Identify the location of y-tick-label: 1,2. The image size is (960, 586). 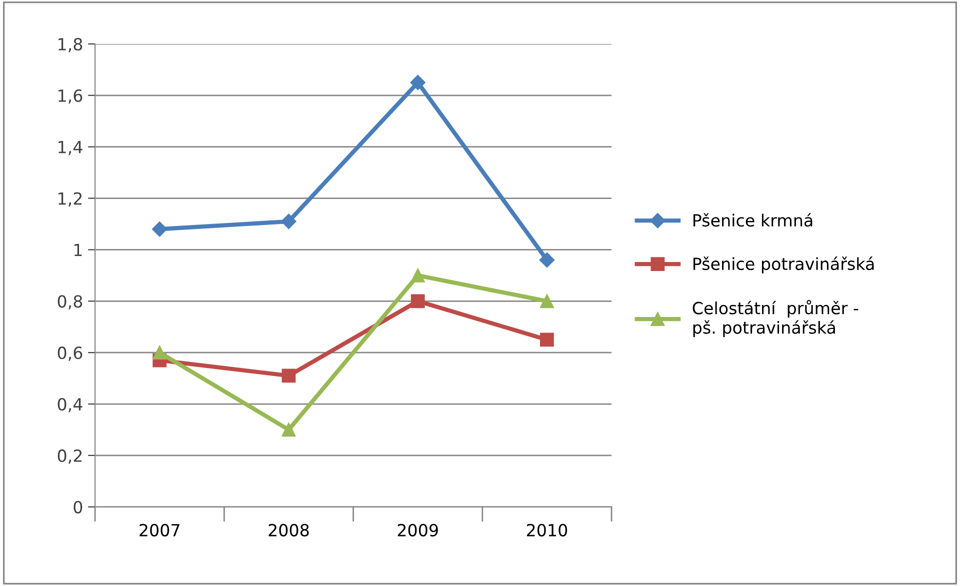
(70, 199).